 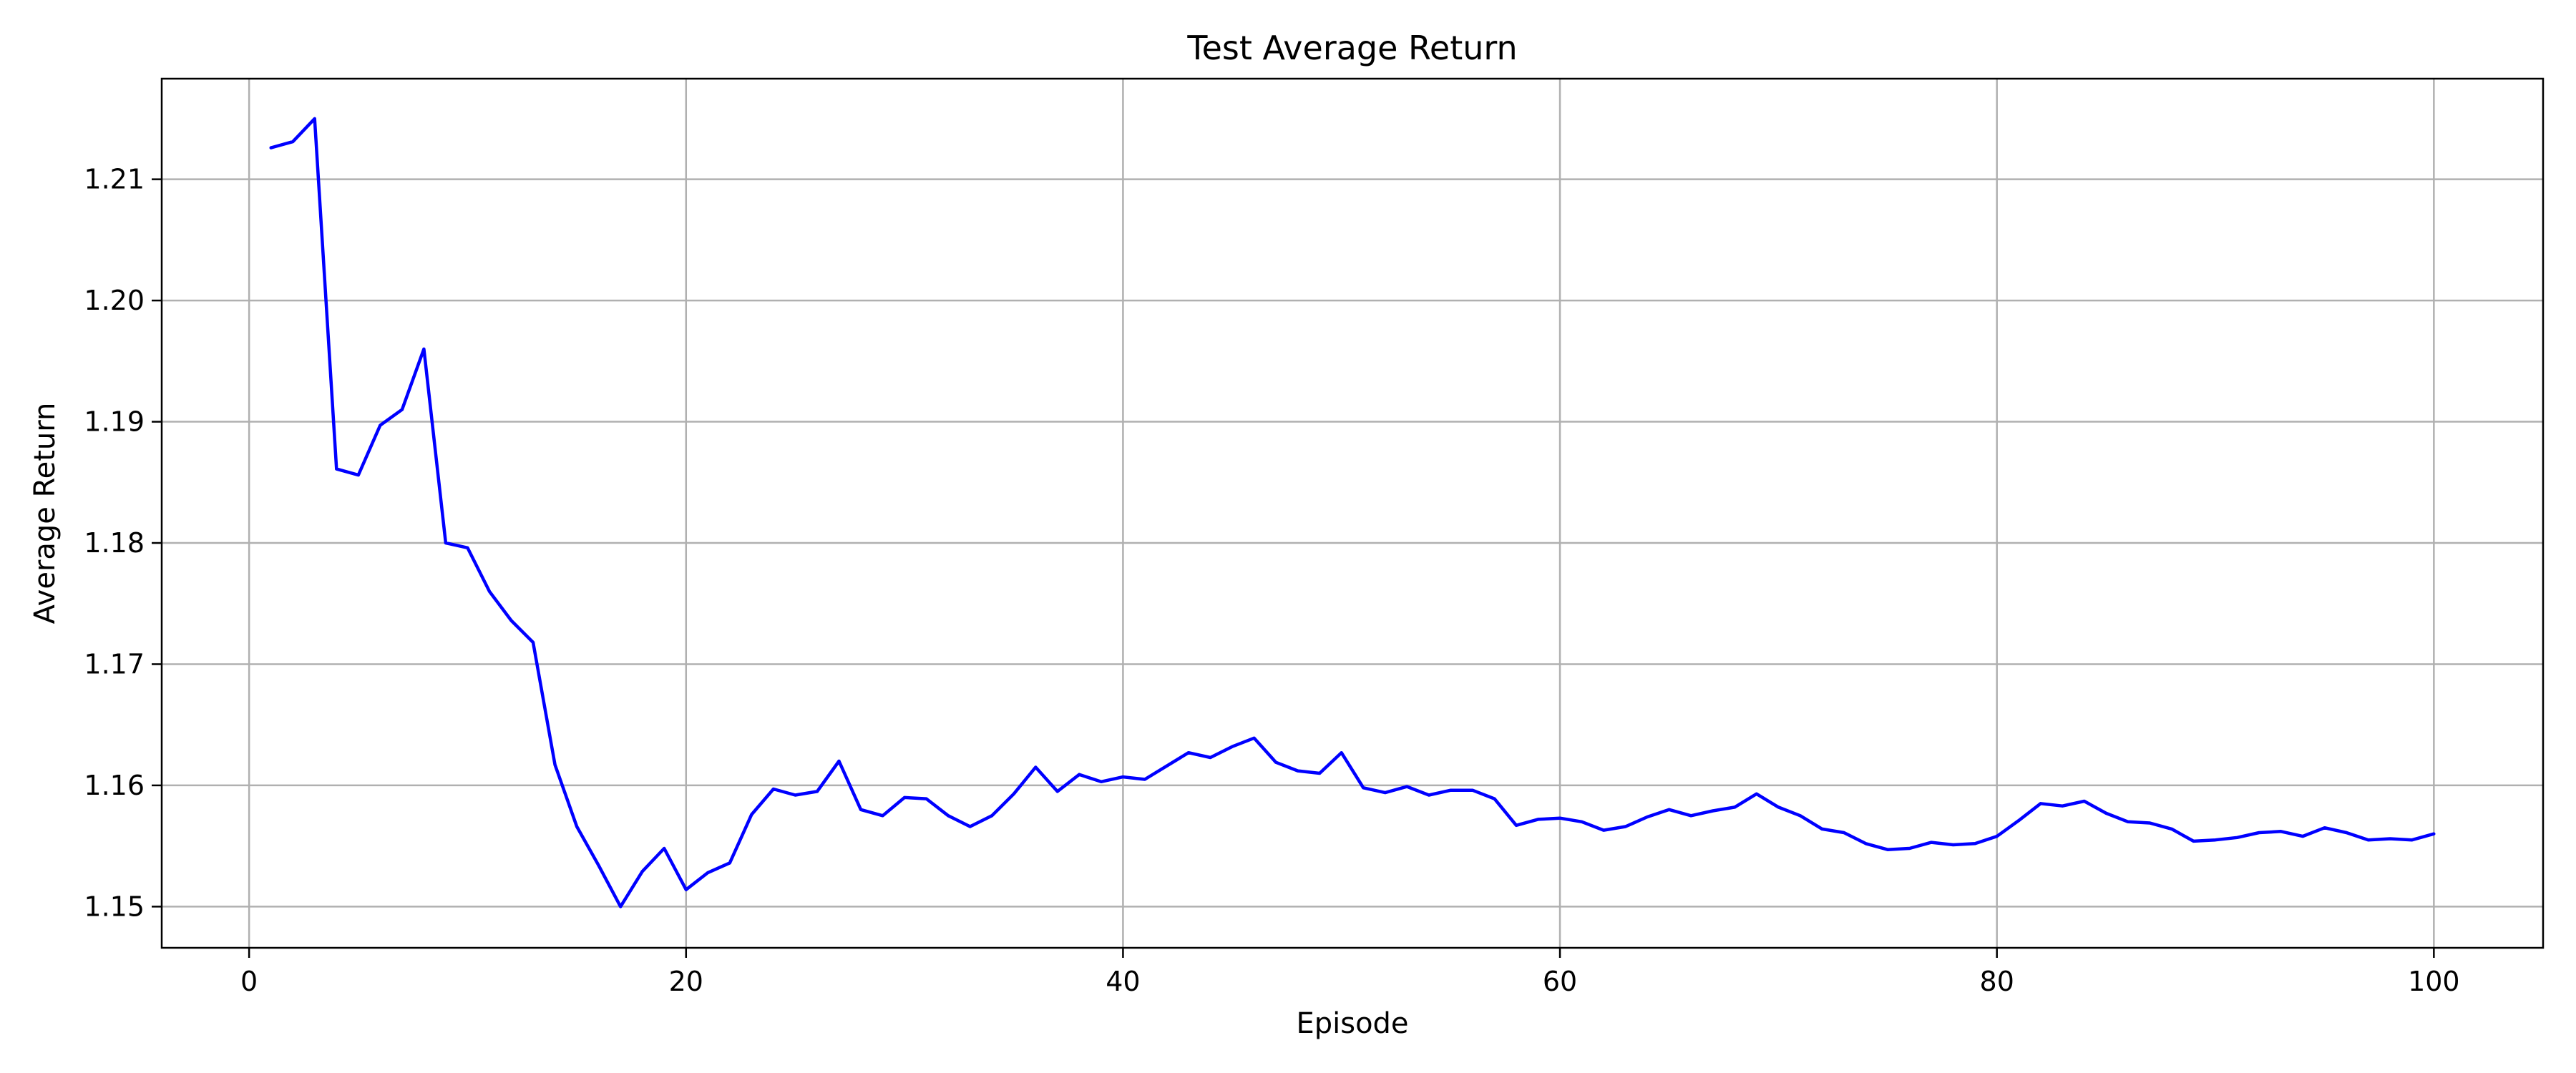 What do you see at coordinates (686, 981) in the screenshot?
I see `x-tick-label: 20` at bounding box center [686, 981].